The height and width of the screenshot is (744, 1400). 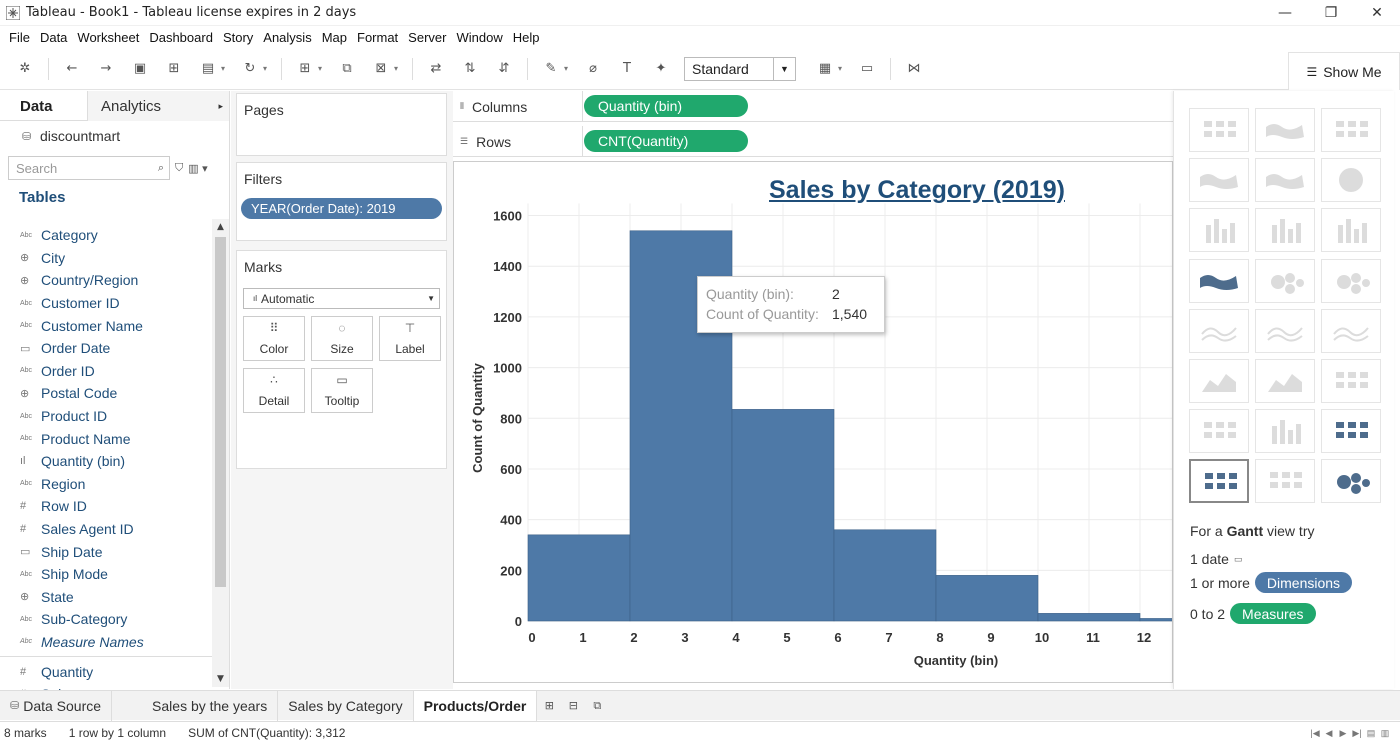 I want to click on gantt-chart-icon, so click(x=1219, y=481).